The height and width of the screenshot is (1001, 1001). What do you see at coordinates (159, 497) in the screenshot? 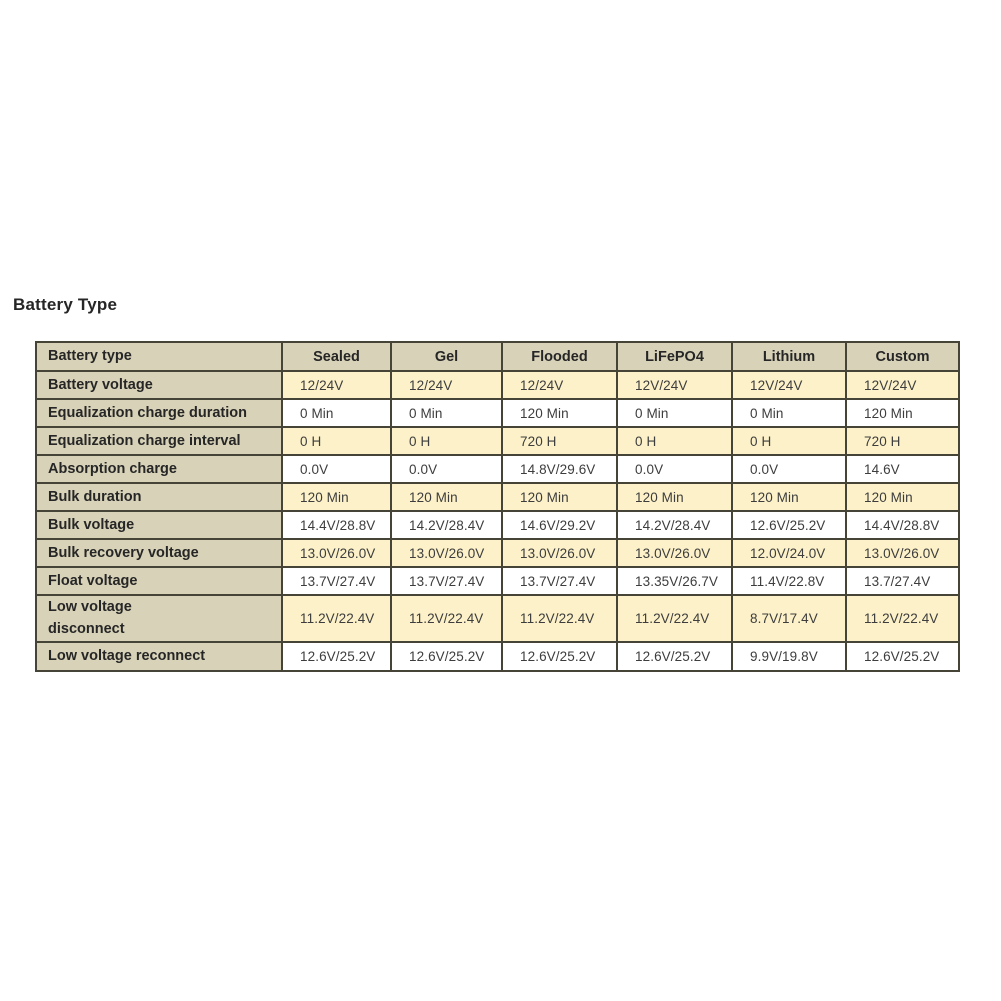
I see `row-label: Bulk duration` at bounding box center [159, 497].